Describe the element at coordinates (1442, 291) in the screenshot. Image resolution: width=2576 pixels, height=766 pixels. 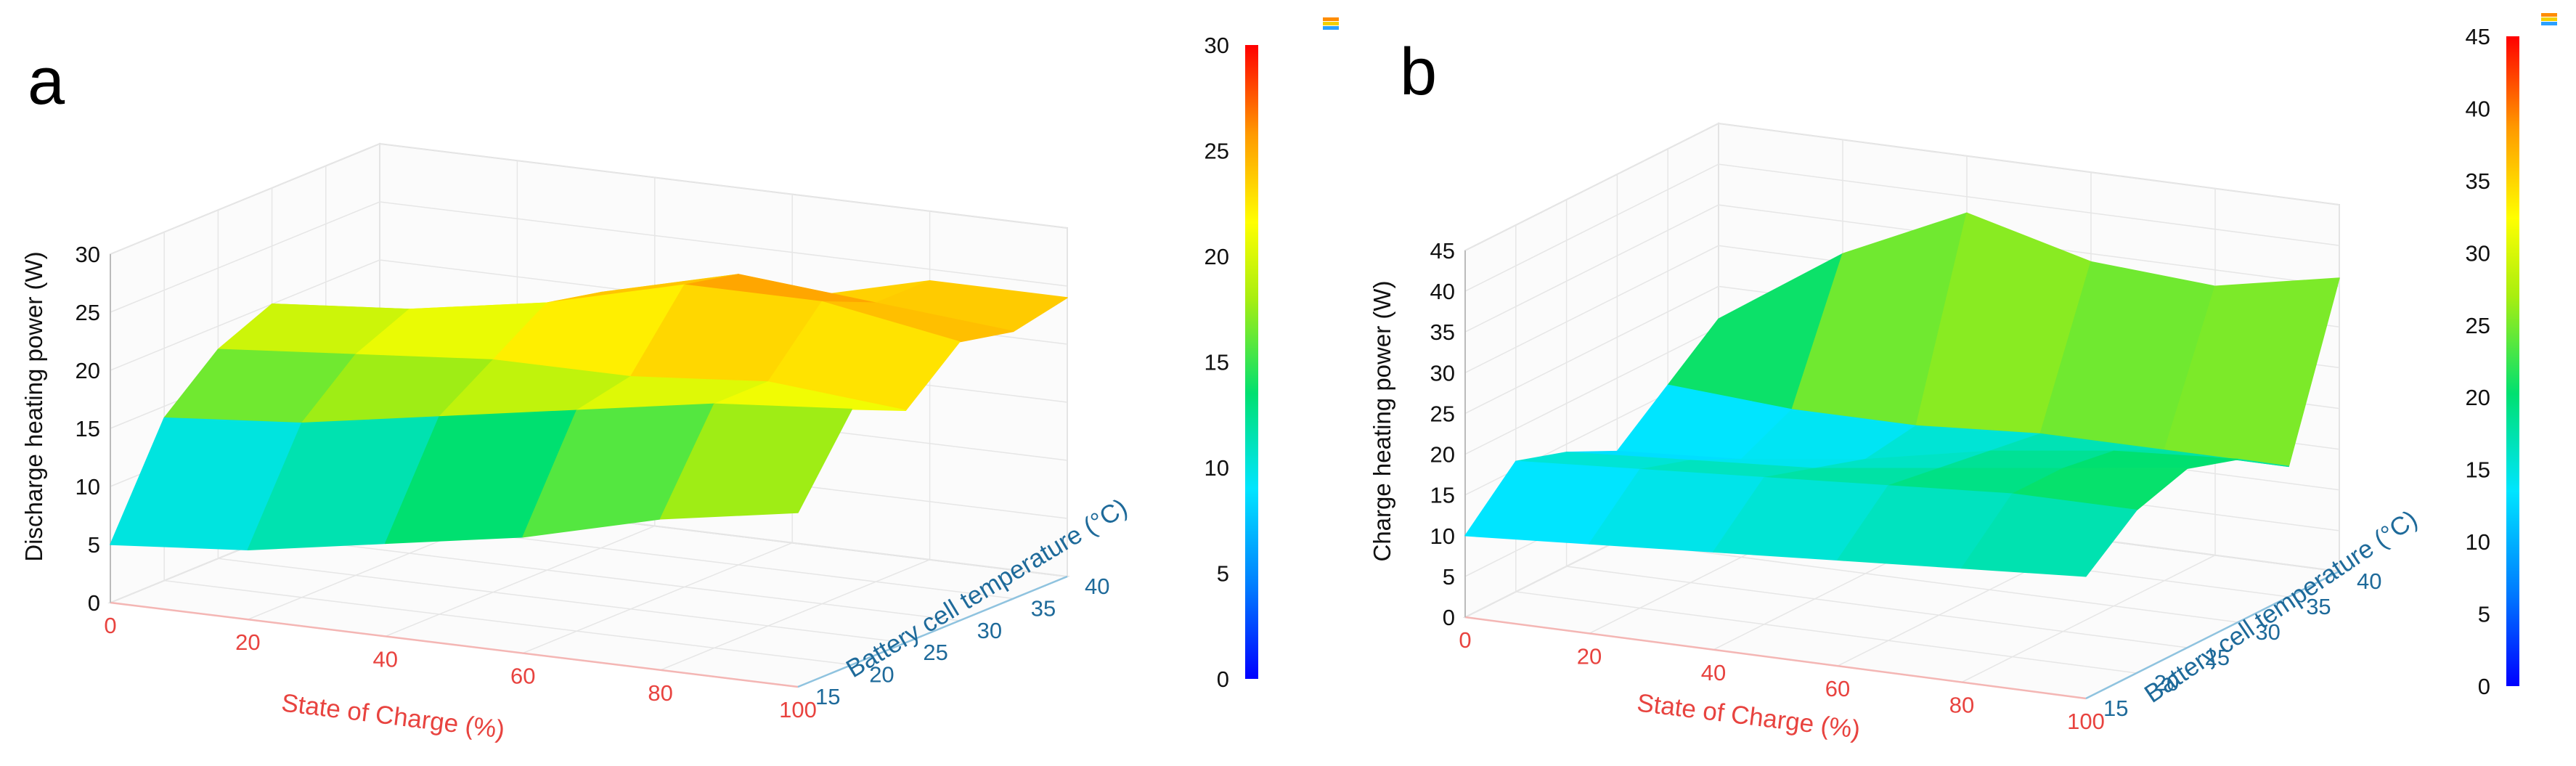
I see `z-tick-label: 40` at that location.